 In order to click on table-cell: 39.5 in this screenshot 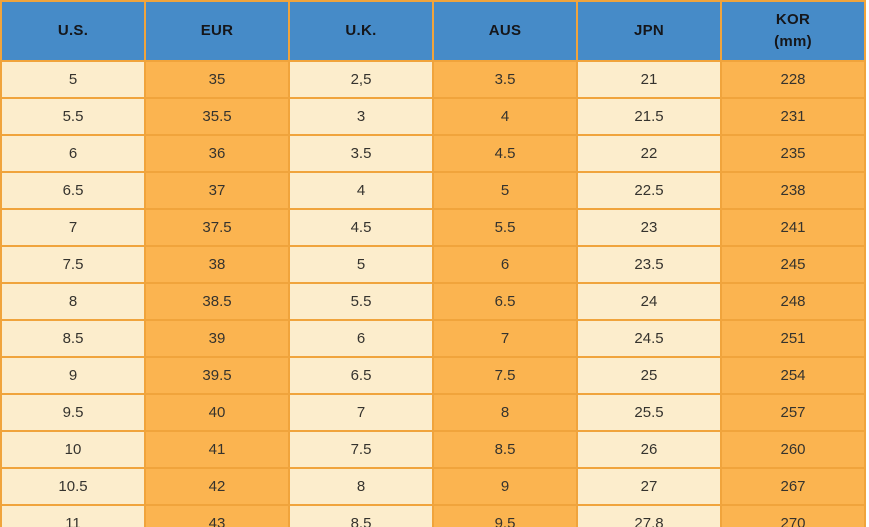, I will do `click(217, 375)`.